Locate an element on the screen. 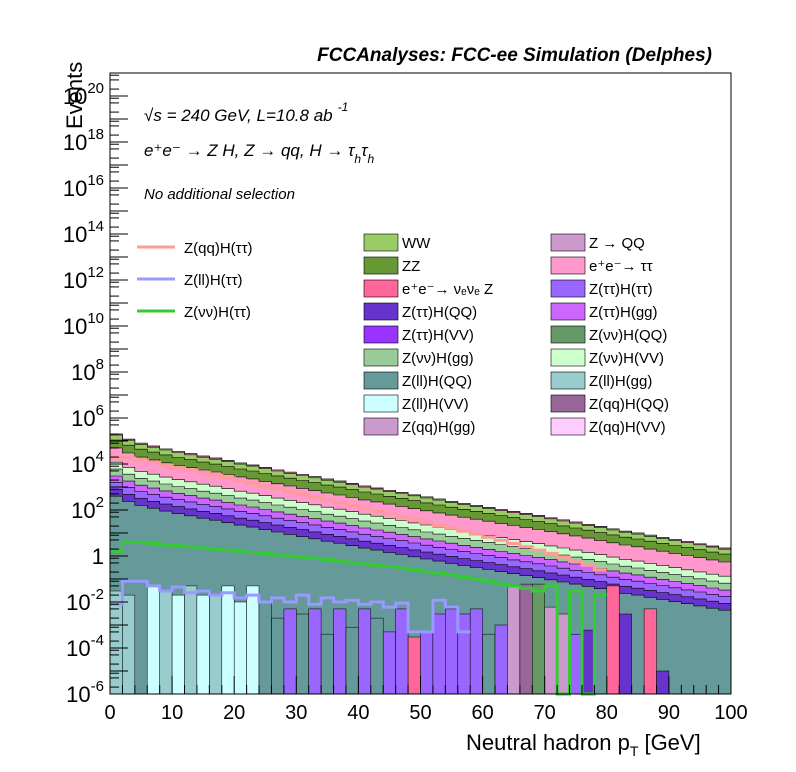 This screenshot has width=796, height=772. x-tick-label: 70 is located at coordinates (545, 713).